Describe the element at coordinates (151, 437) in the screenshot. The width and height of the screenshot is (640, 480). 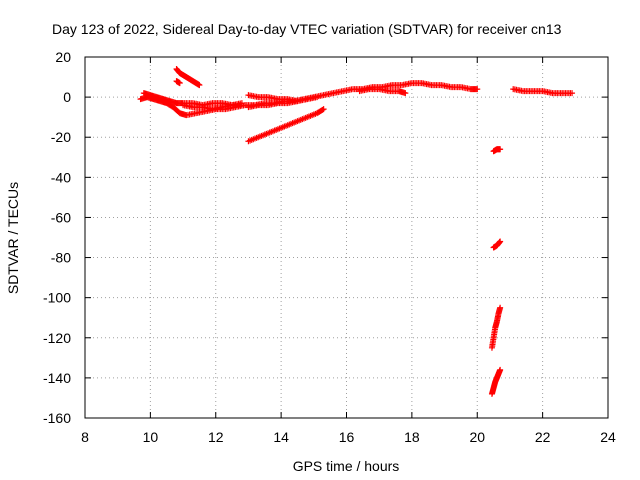
I see `x-tick-label: 10` at that location.